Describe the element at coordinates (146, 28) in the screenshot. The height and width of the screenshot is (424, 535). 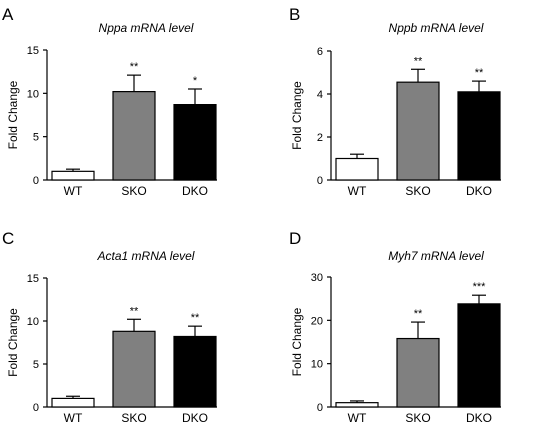
I see `chart-title: Nppa mRNA level` at that location.